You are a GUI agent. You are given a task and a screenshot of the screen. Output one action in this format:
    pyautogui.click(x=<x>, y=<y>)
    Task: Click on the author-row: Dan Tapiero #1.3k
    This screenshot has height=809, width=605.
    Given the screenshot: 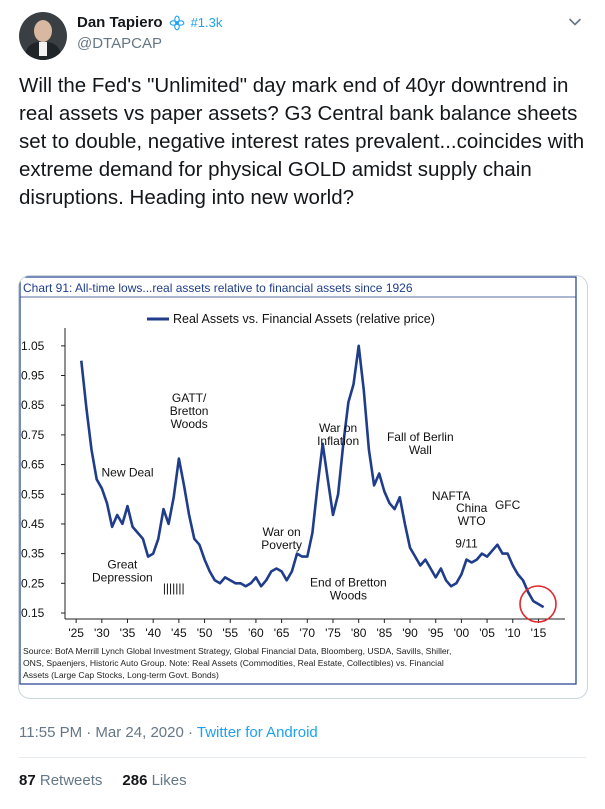 What is the action you would take?
    pyautogui.click(x=149, y=22)
    